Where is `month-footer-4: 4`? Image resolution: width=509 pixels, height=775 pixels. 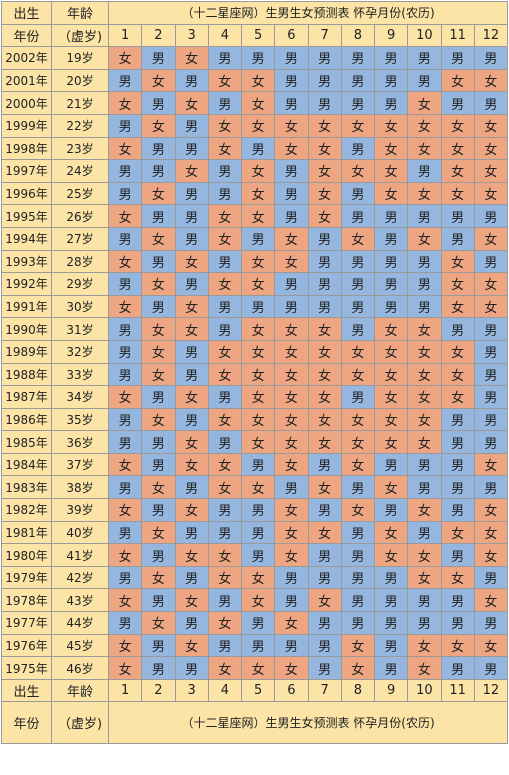 month-footer-4: 4 is located at coordinates (225, 690).